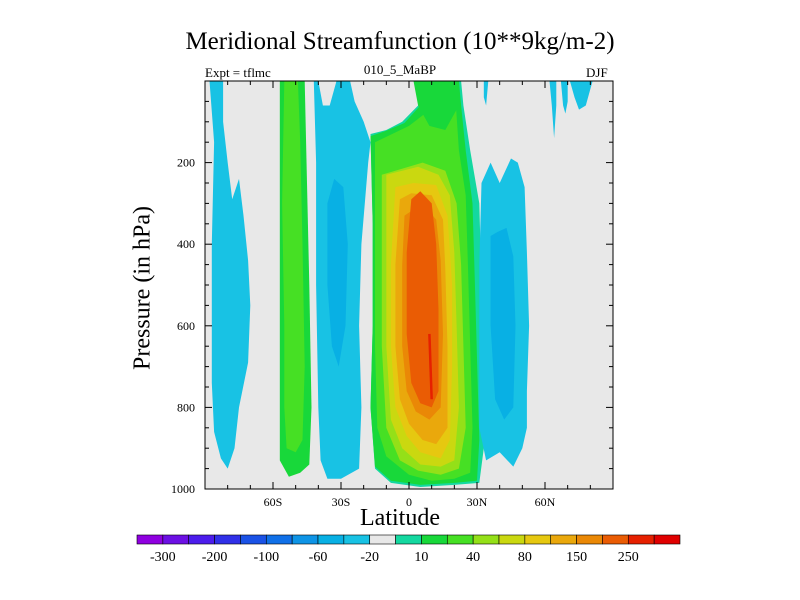 The width and height of the screenshot is (800, 600). Describe the element at coordinates (400, 518) in the screenshot. I see `x-axis-label: Latitude` at that location.